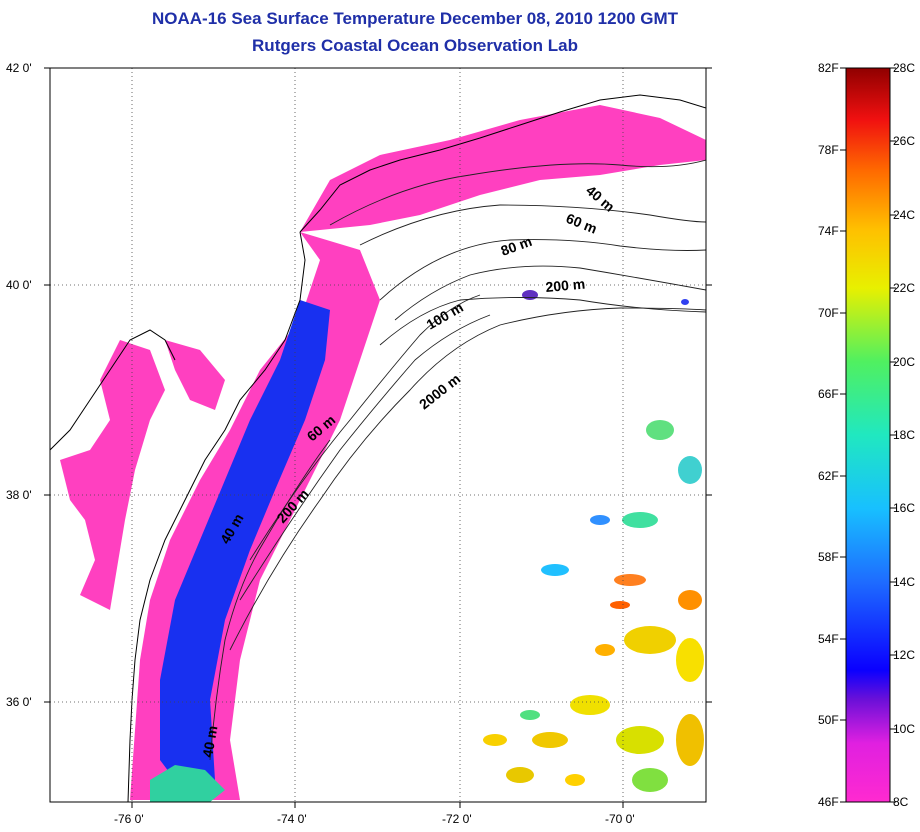  Describe the element at coordinates (828, 802) in the screenshot. I see `colorbar-f-label: 46F` at that location.